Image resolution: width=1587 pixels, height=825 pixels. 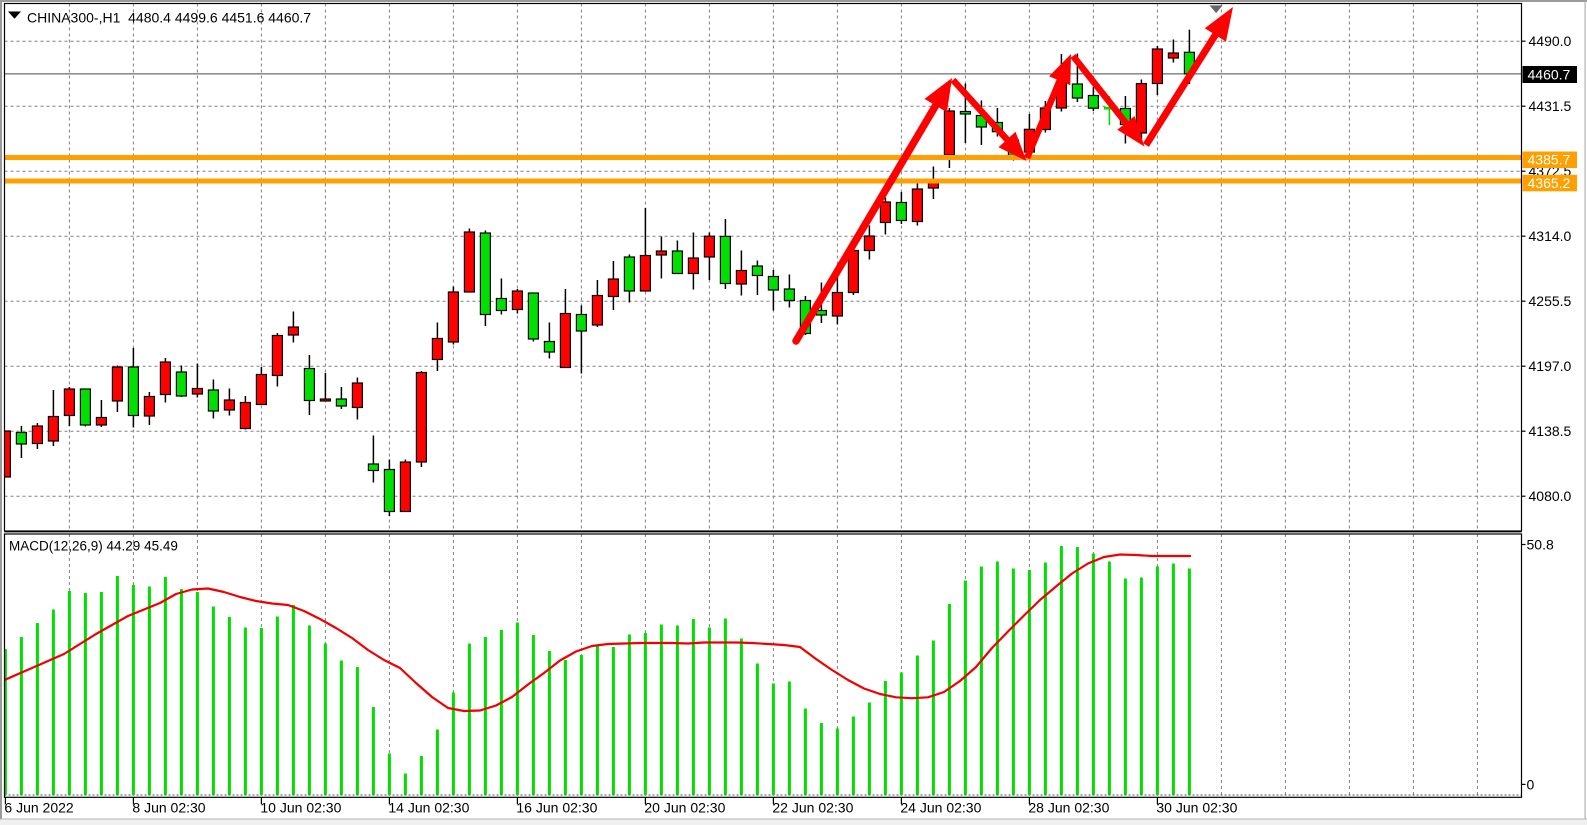 I want to click on svg-text: 14 Jun 02:30, so click(x=428, y=808).